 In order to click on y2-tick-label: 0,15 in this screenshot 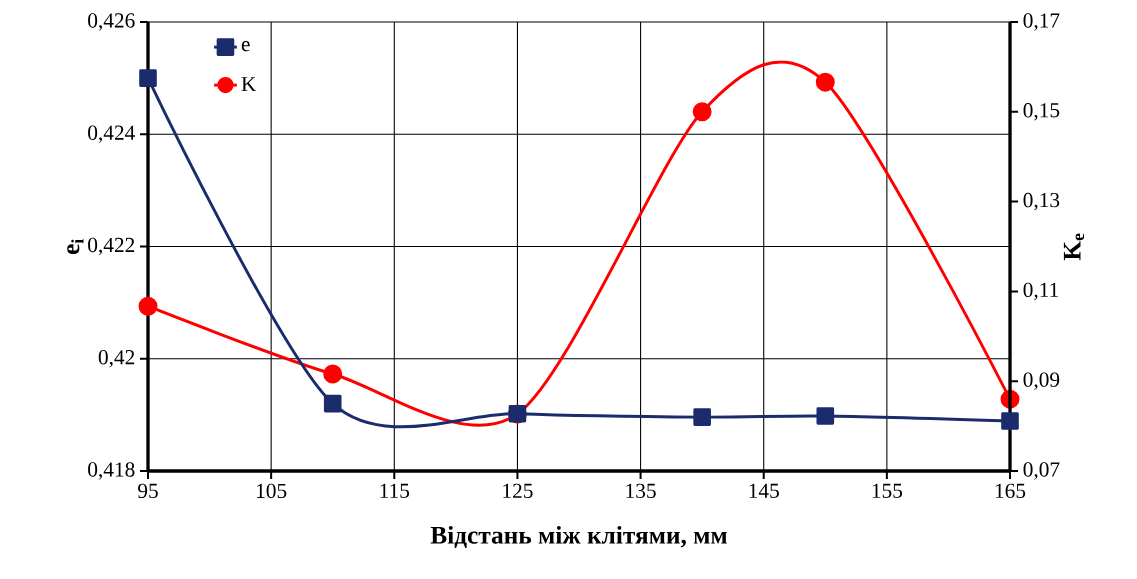, I will do `click(1041, 112)`.